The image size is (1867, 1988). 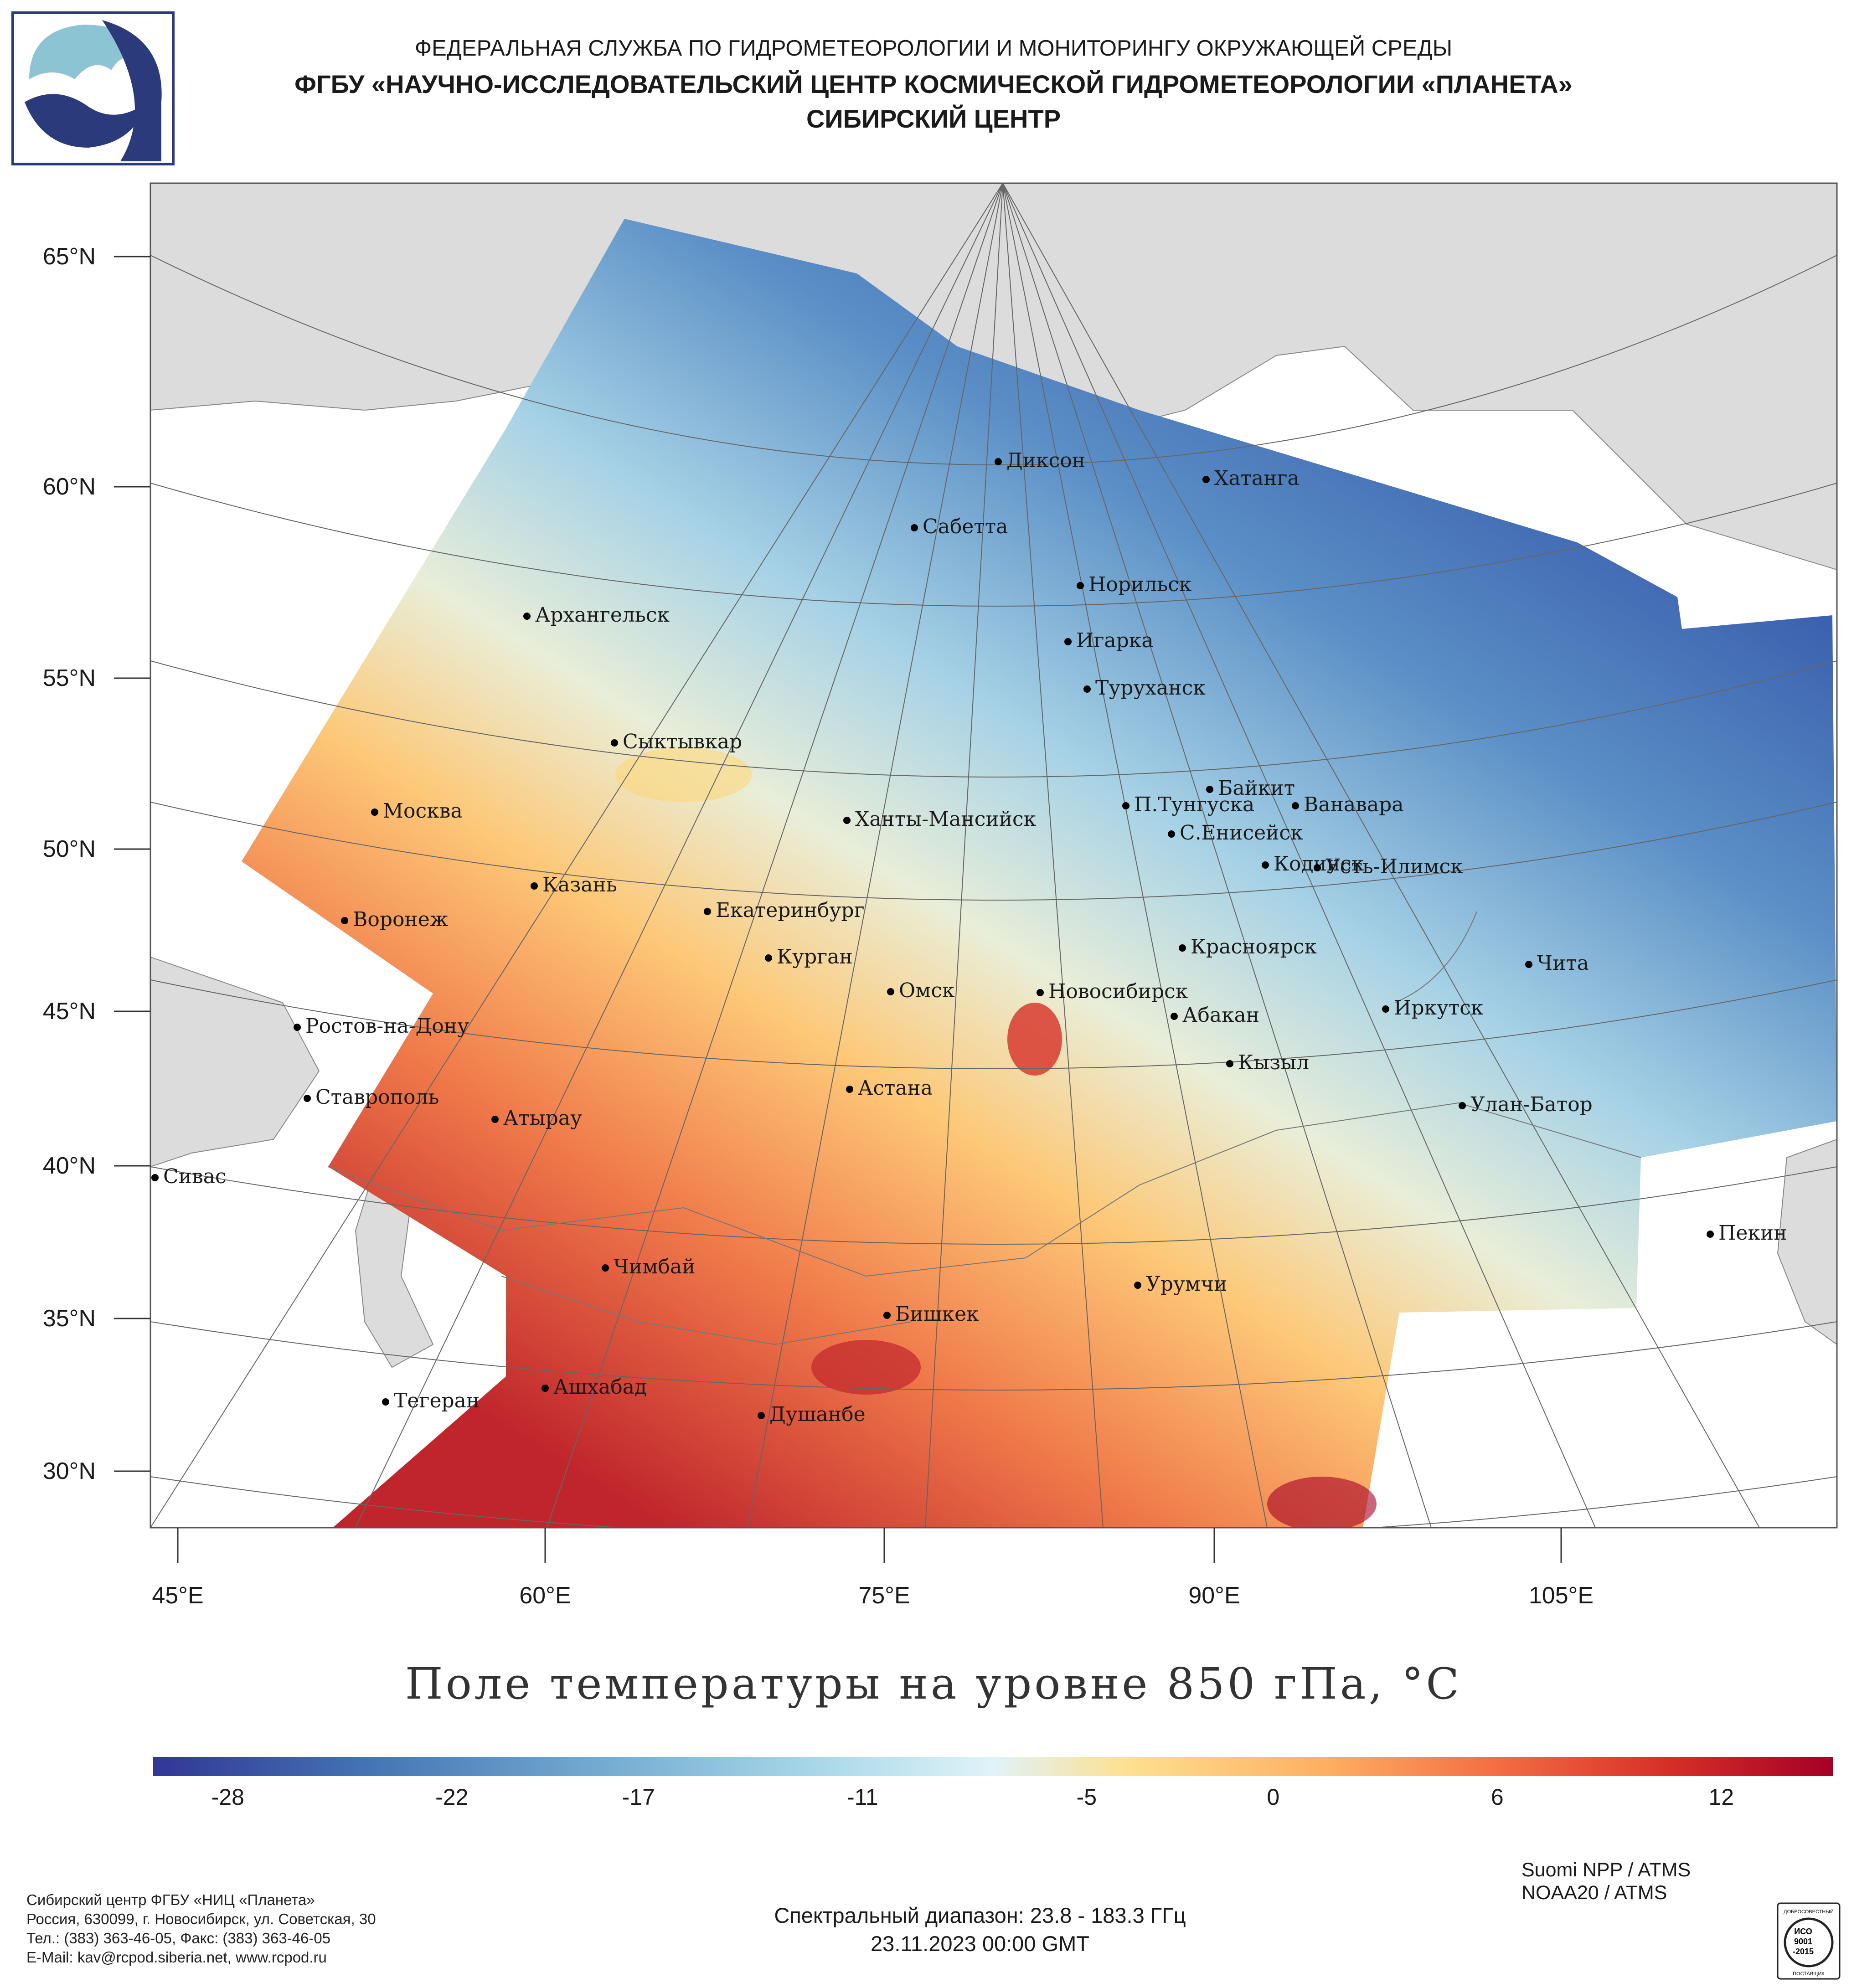 I want to click on city-marker: Туруханск, so click(x=1144, y=688).